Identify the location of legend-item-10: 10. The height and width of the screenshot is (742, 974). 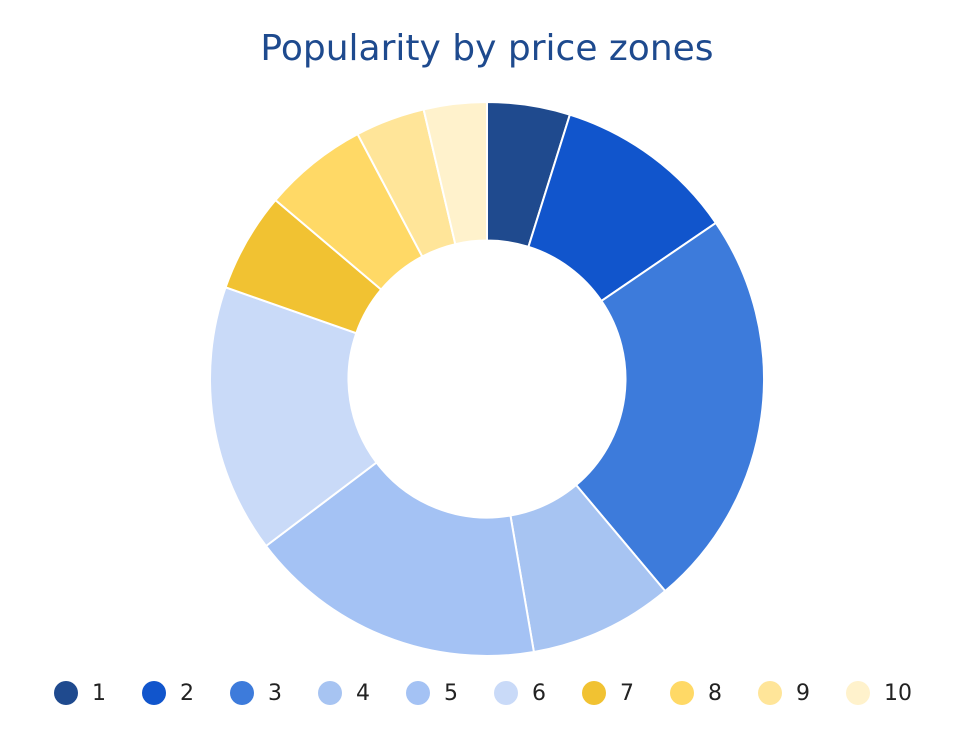
(879, 693).